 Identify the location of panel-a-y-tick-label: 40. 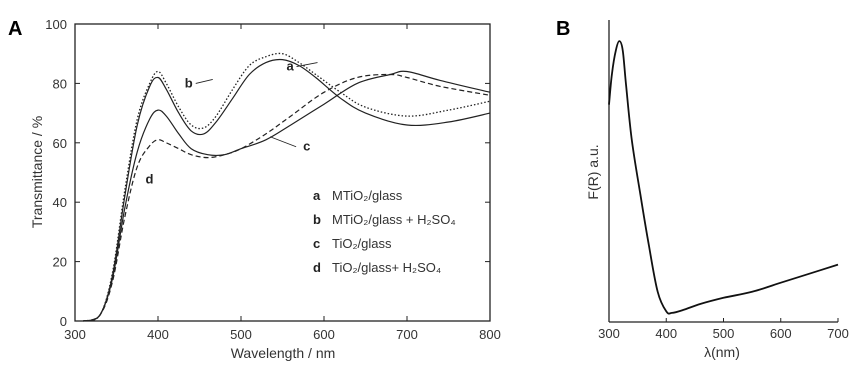
(60, 202).